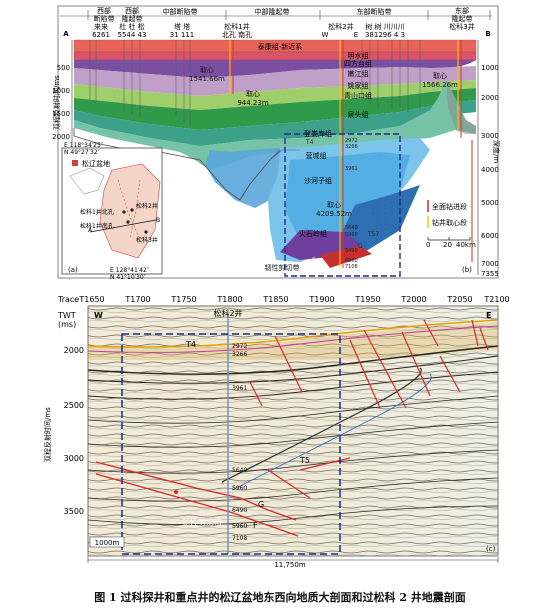 This screenshot has height=611, width=560. I want to click on svg-text: 松科3井, so click(147, 240).